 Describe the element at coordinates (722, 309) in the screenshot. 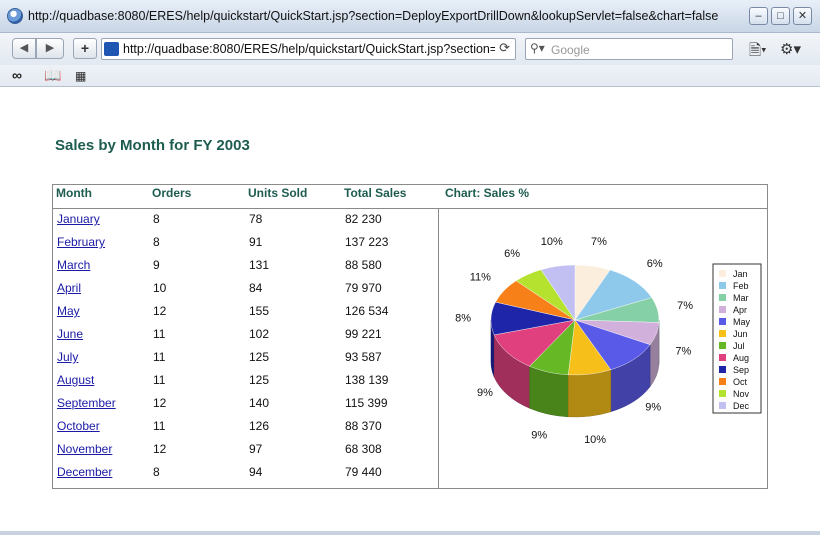

I see `legend-swatch-apr` at that location.